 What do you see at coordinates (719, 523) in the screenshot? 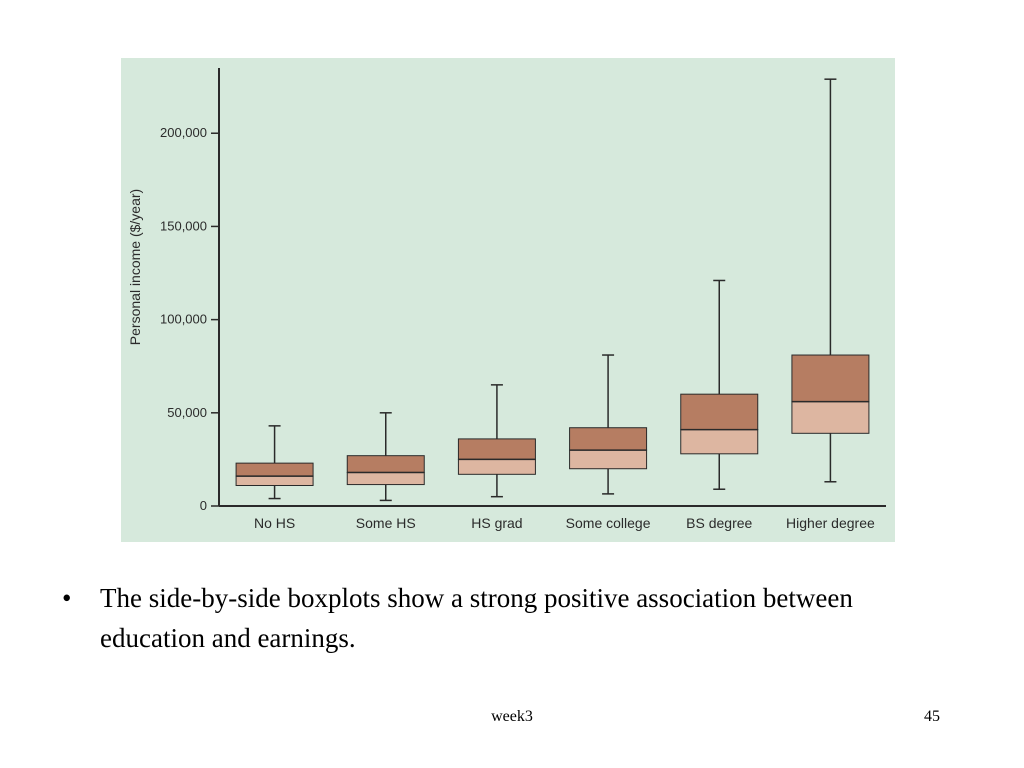
I see `x-category-label: BS degree` at bounding box center [719, 523].